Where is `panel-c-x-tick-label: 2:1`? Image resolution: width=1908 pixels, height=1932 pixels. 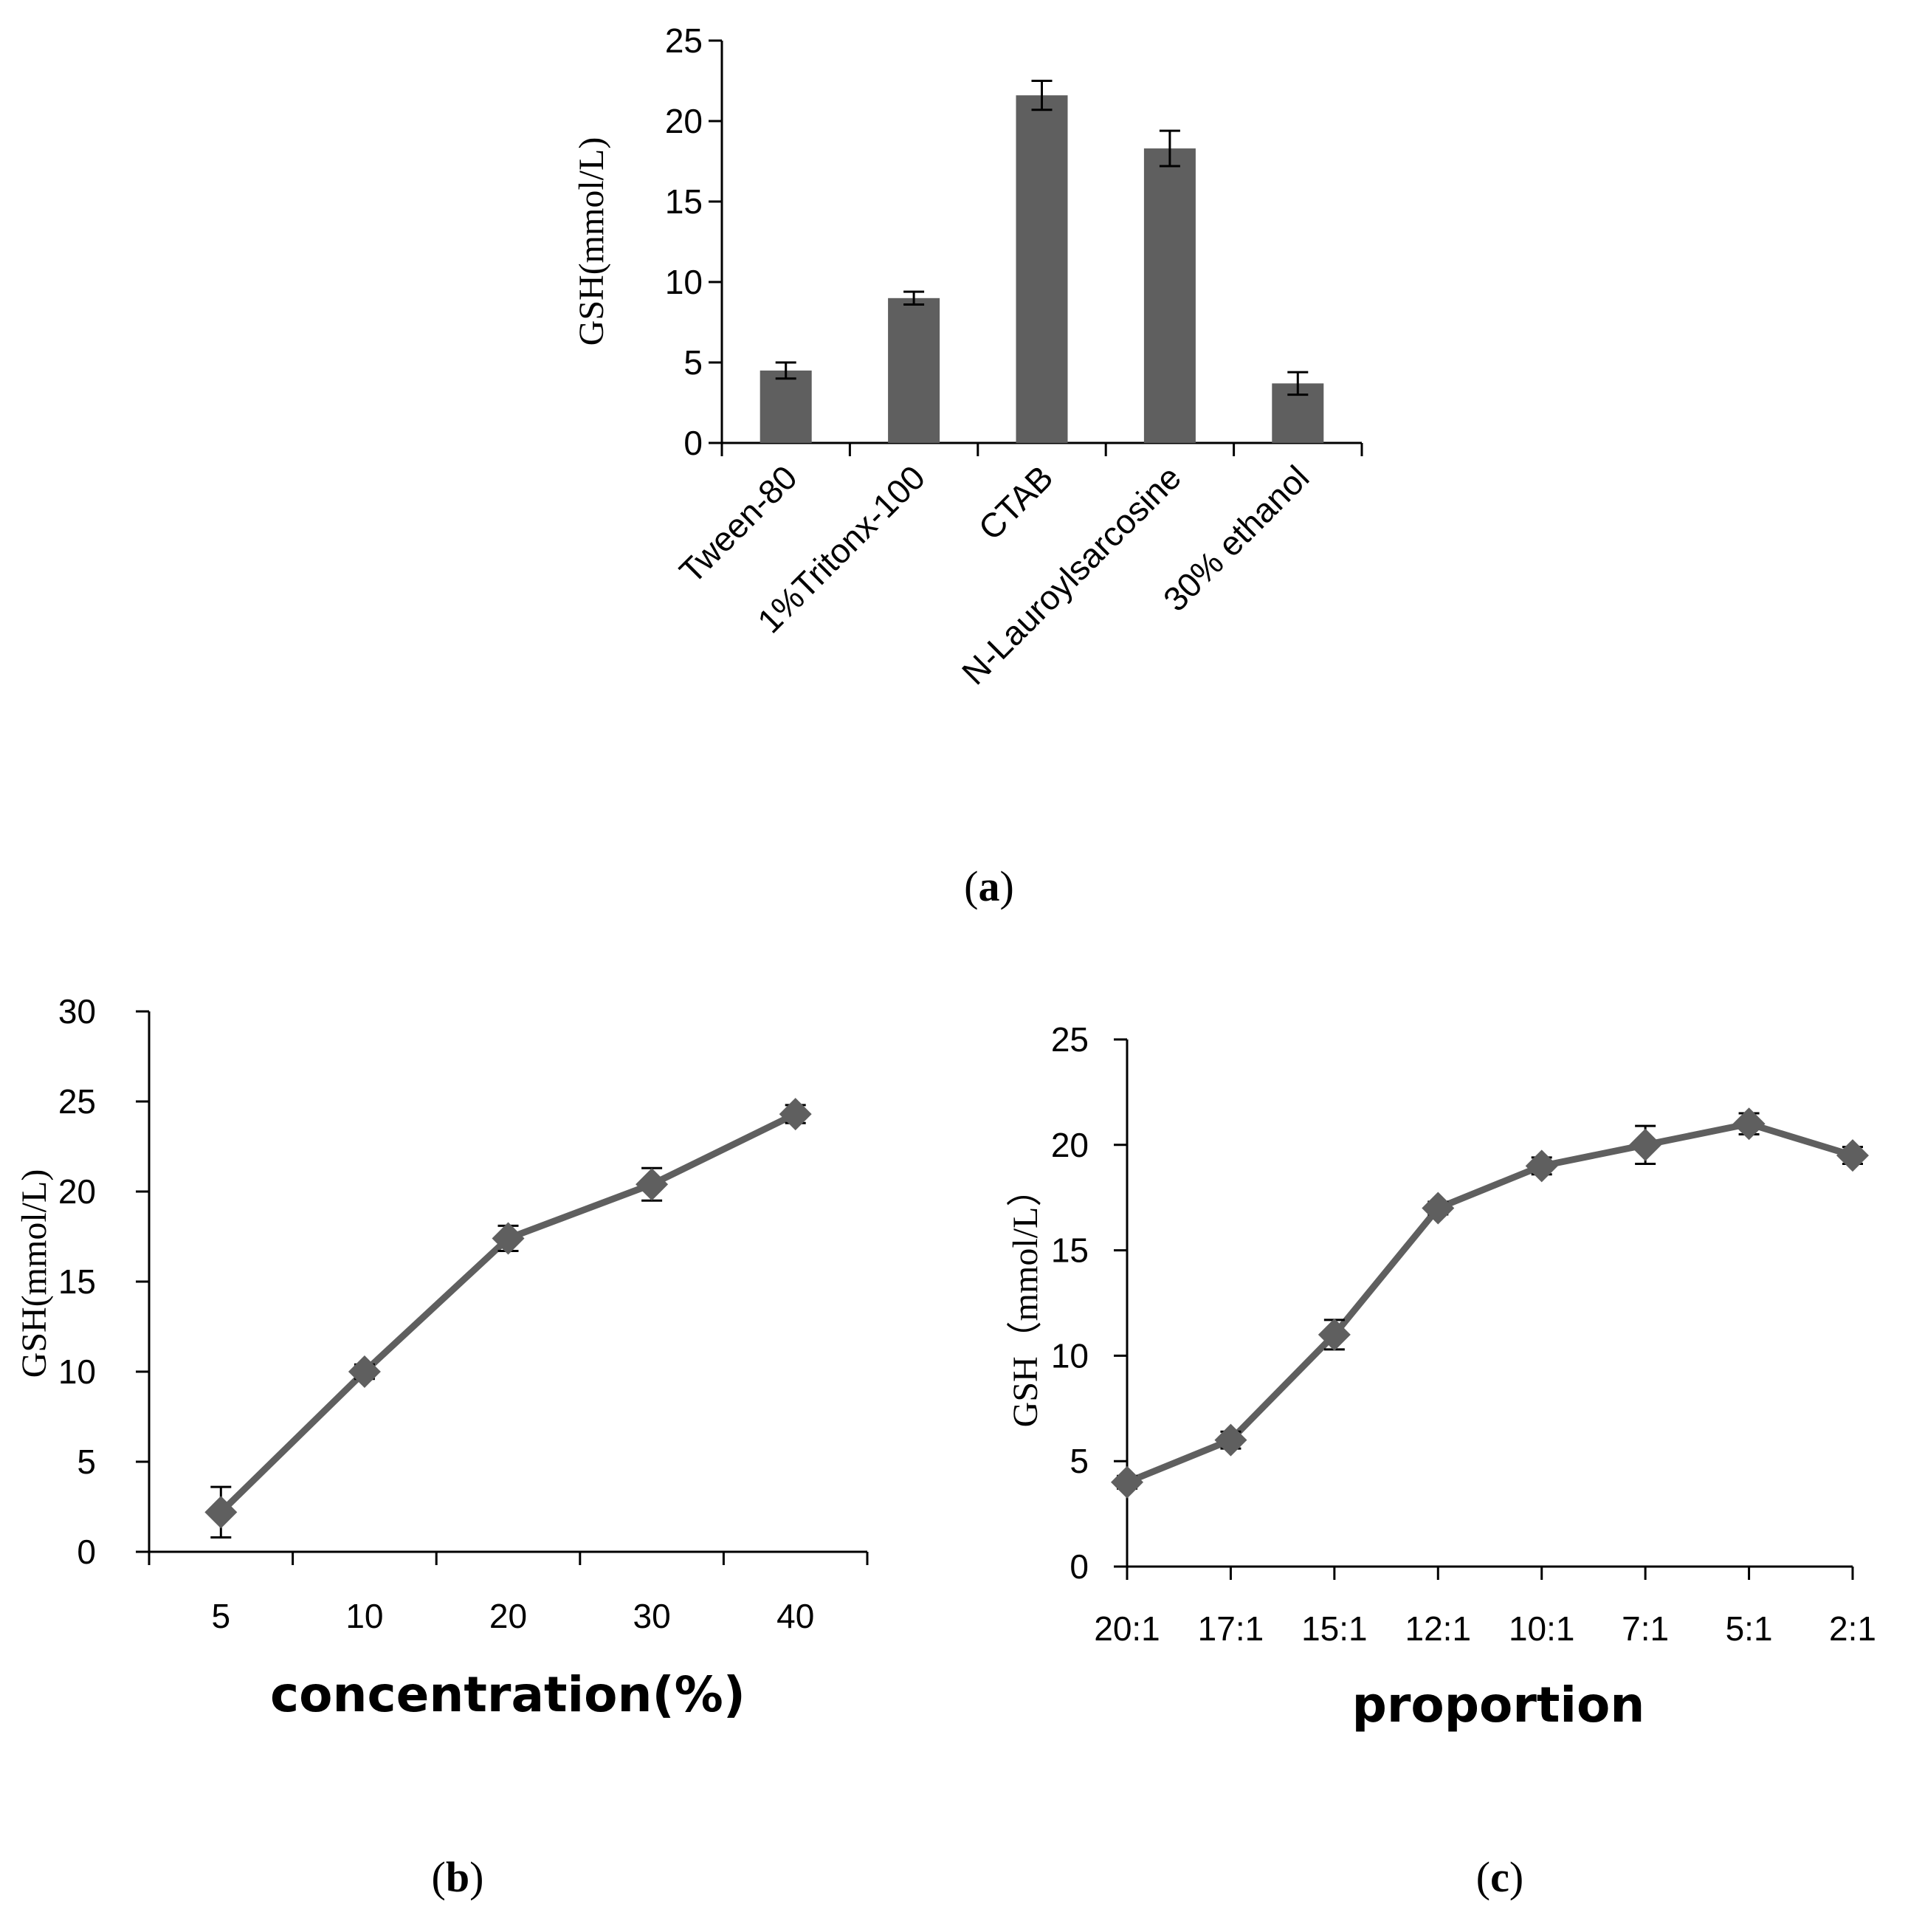 panel-c-x-tick-label: 2:1 is located at coordinates (1852, 1628).